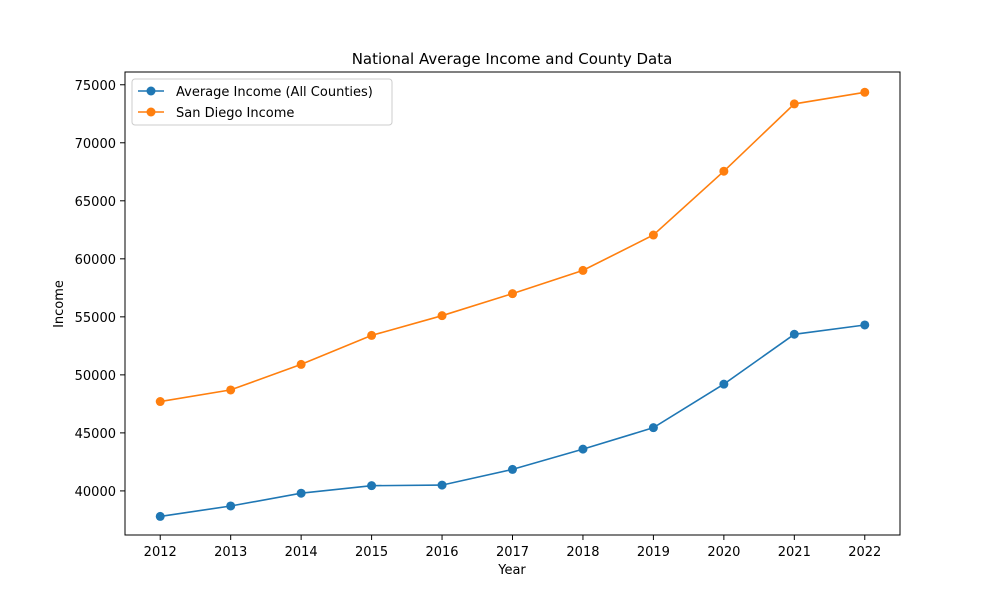 Image resolution: width=1000 pixels, height=600 pixels. What do you see at coordinates (511, 570) in the screenshot?
I see `x-axis-label: Year` at bounding box center [511, 570].